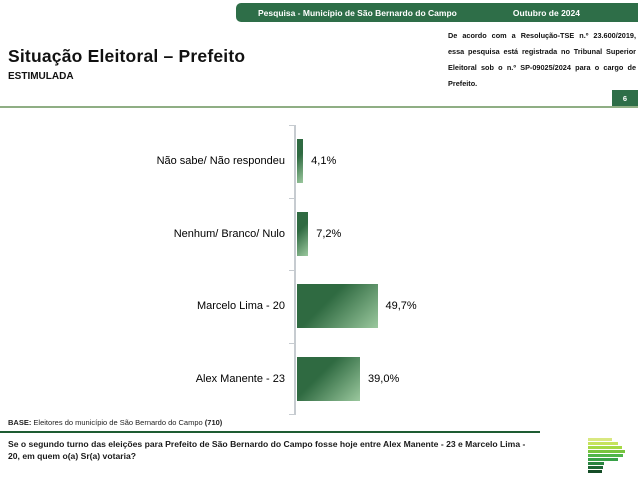 The width and height of the screenshot is (638, 480). Describe the element at coordinates (270, 432) in the screenshot. I see `footer-divider` at that location.